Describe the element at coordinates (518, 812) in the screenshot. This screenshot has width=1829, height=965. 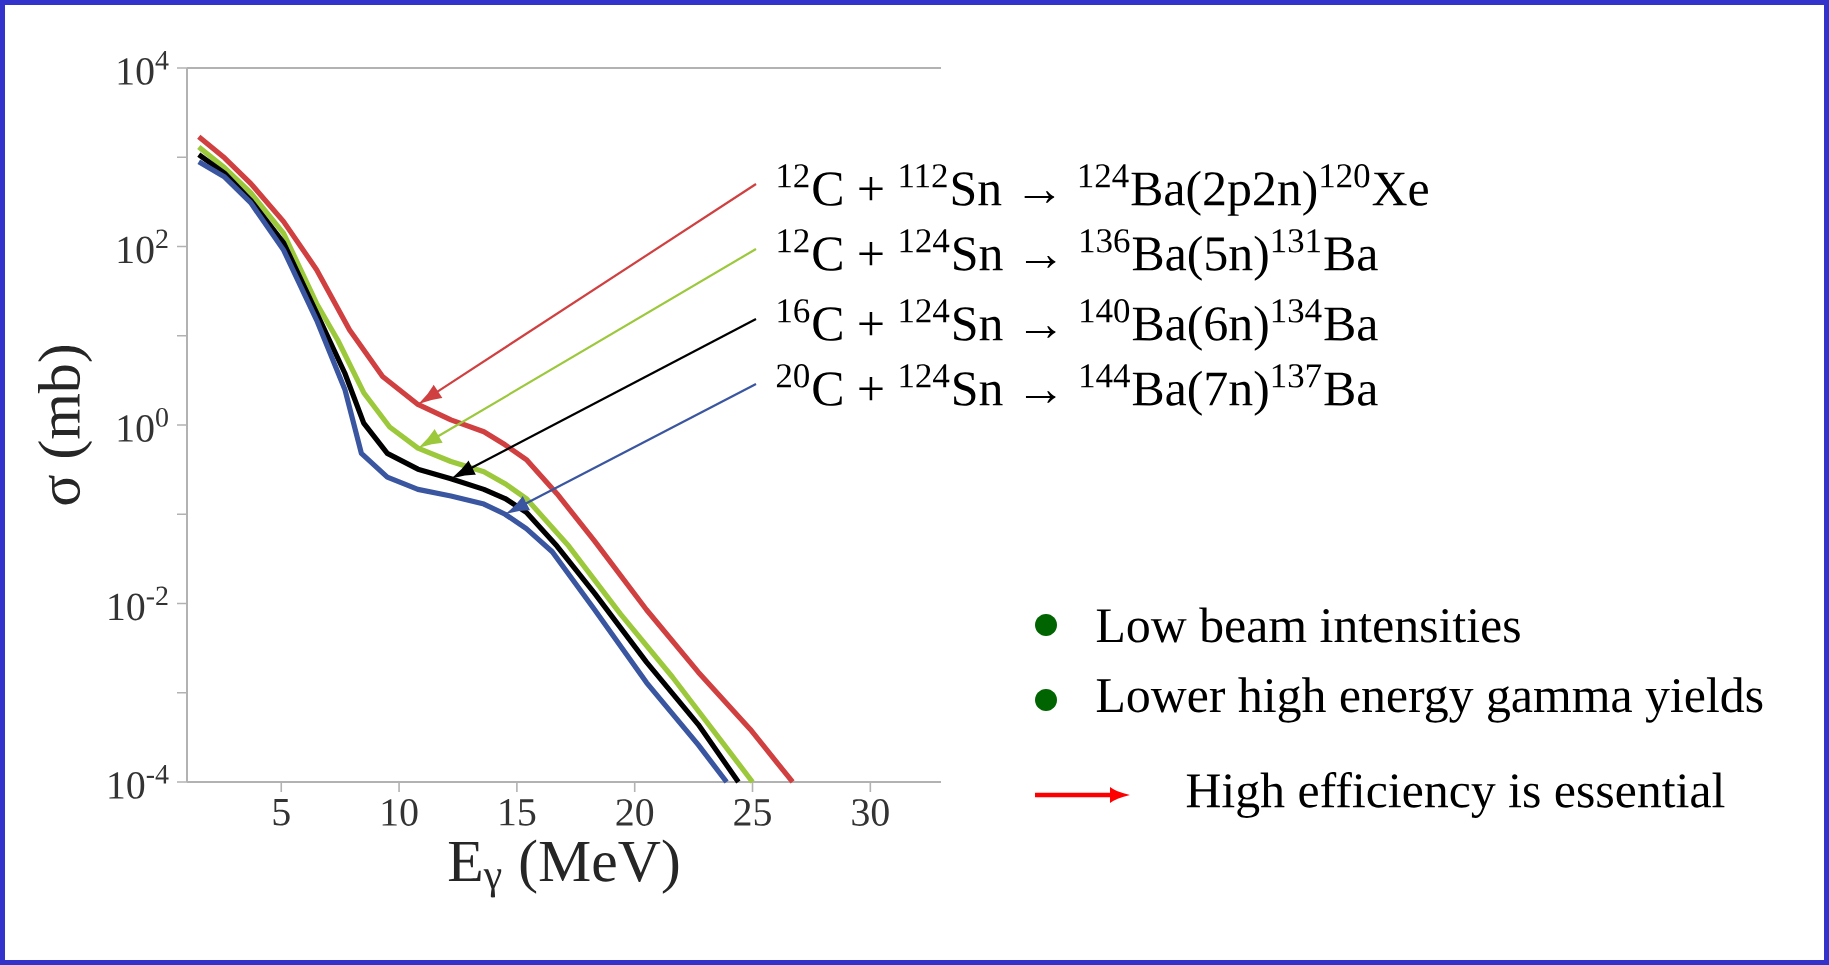
I see `x-tick-label: 15` at that location.